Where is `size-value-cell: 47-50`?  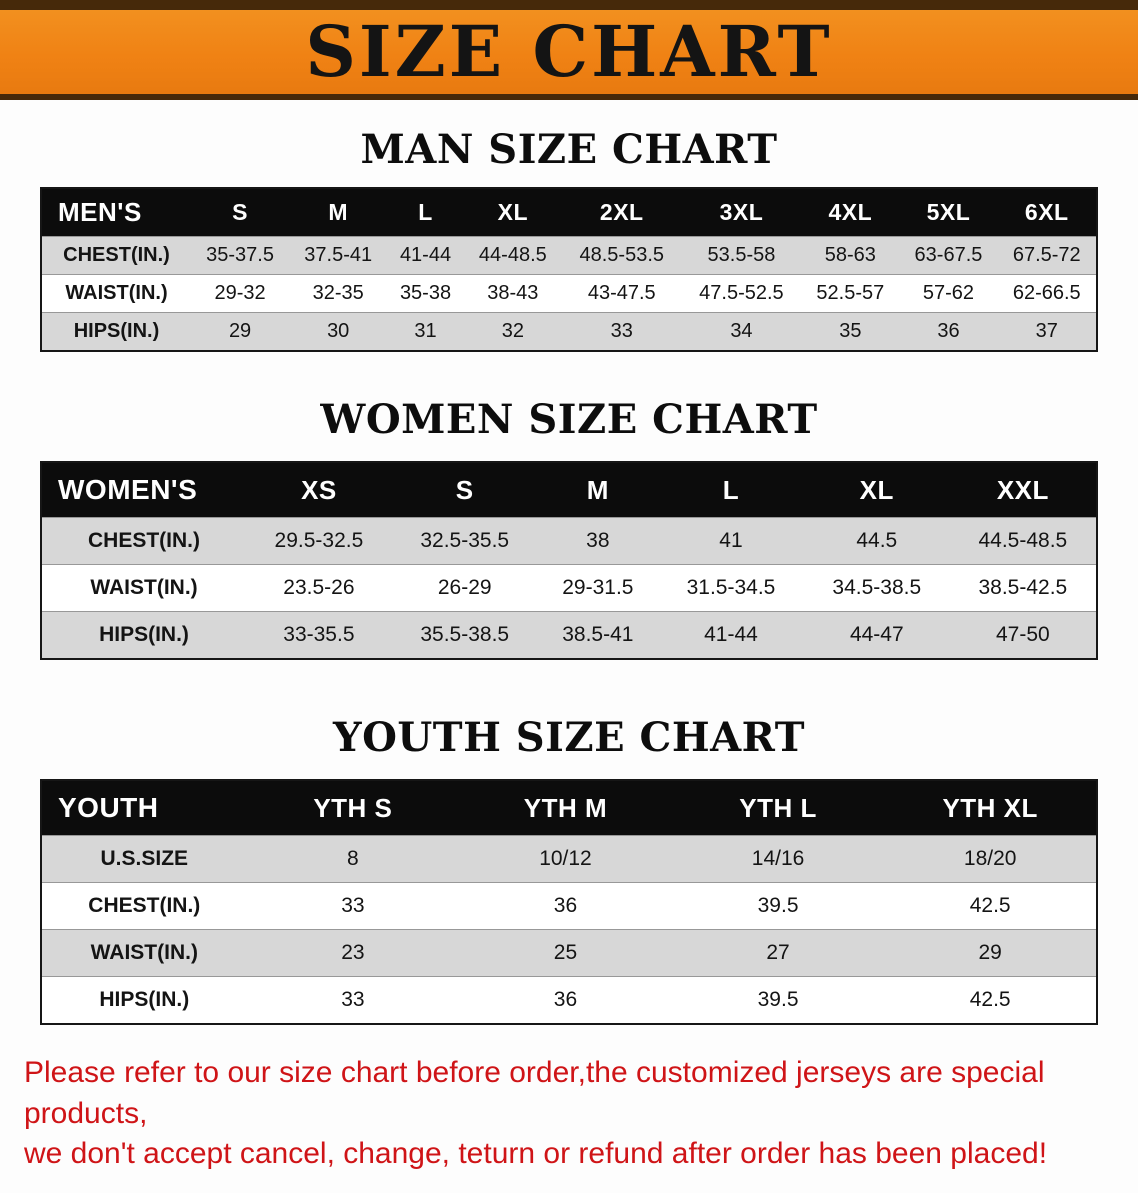 size-value-cell: 47-50 is located at coordinates (1023, 635).